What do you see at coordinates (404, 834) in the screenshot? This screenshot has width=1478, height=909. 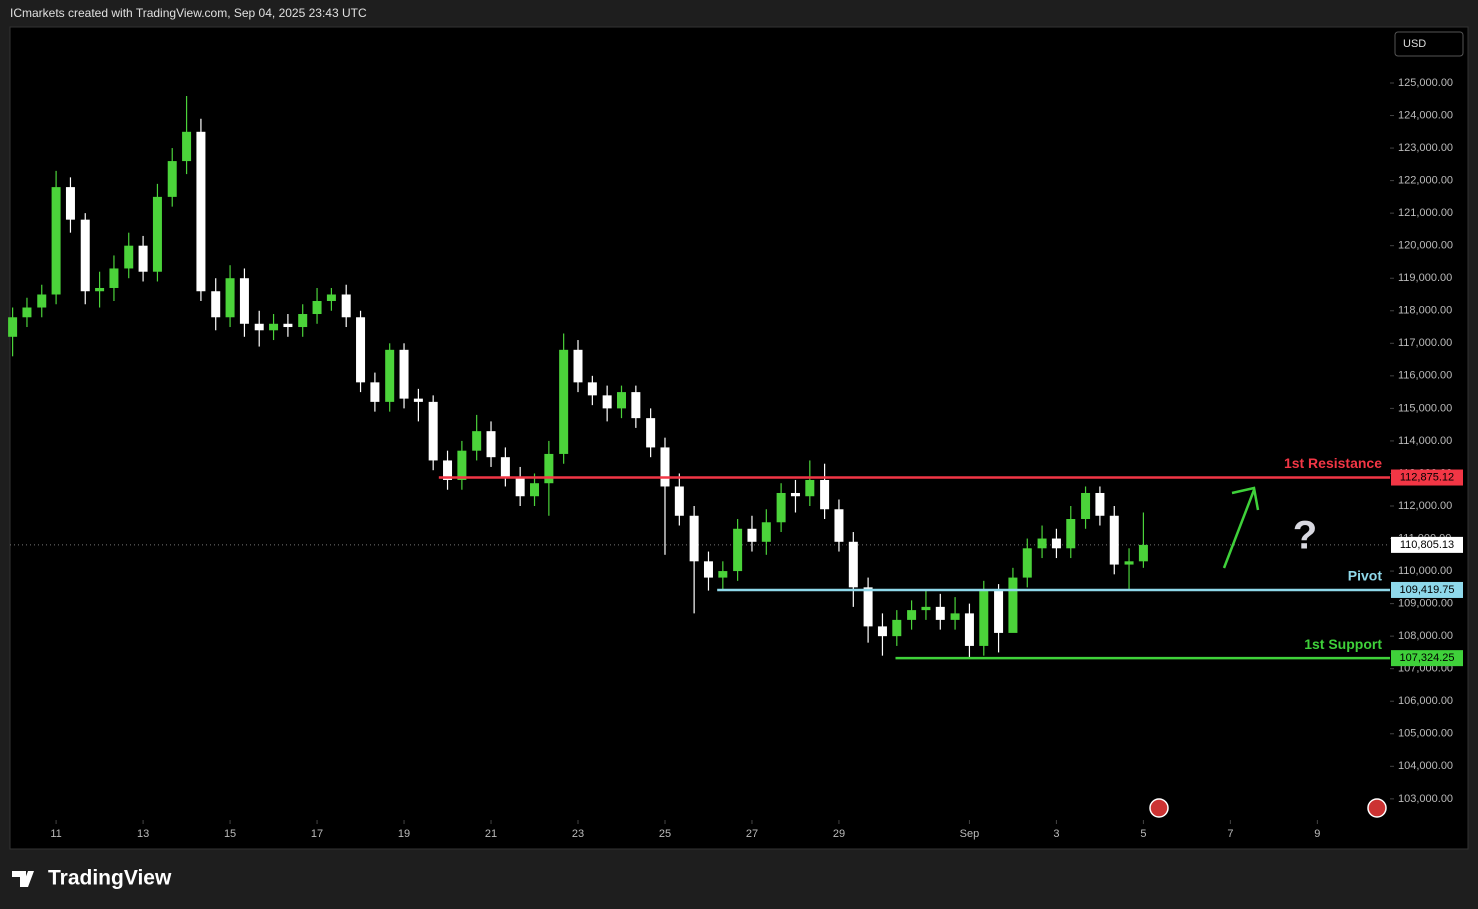 I see `x-tick-label: 19` at bounding box center [404, 834].